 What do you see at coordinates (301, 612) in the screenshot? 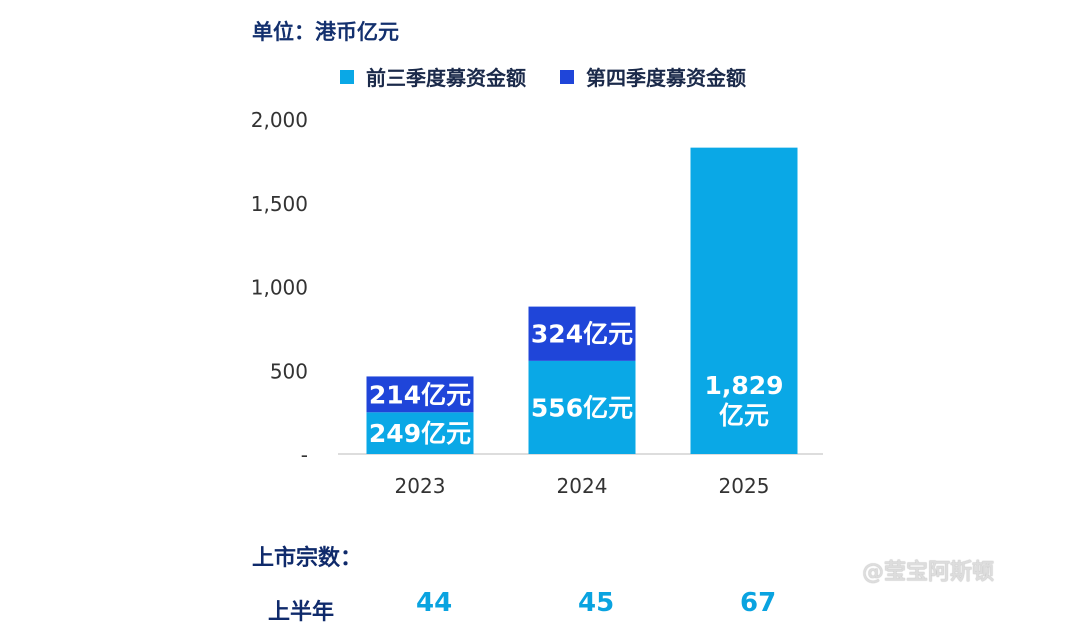
I see `listings-row-label: 上半年` at bounding box center [301, 612].